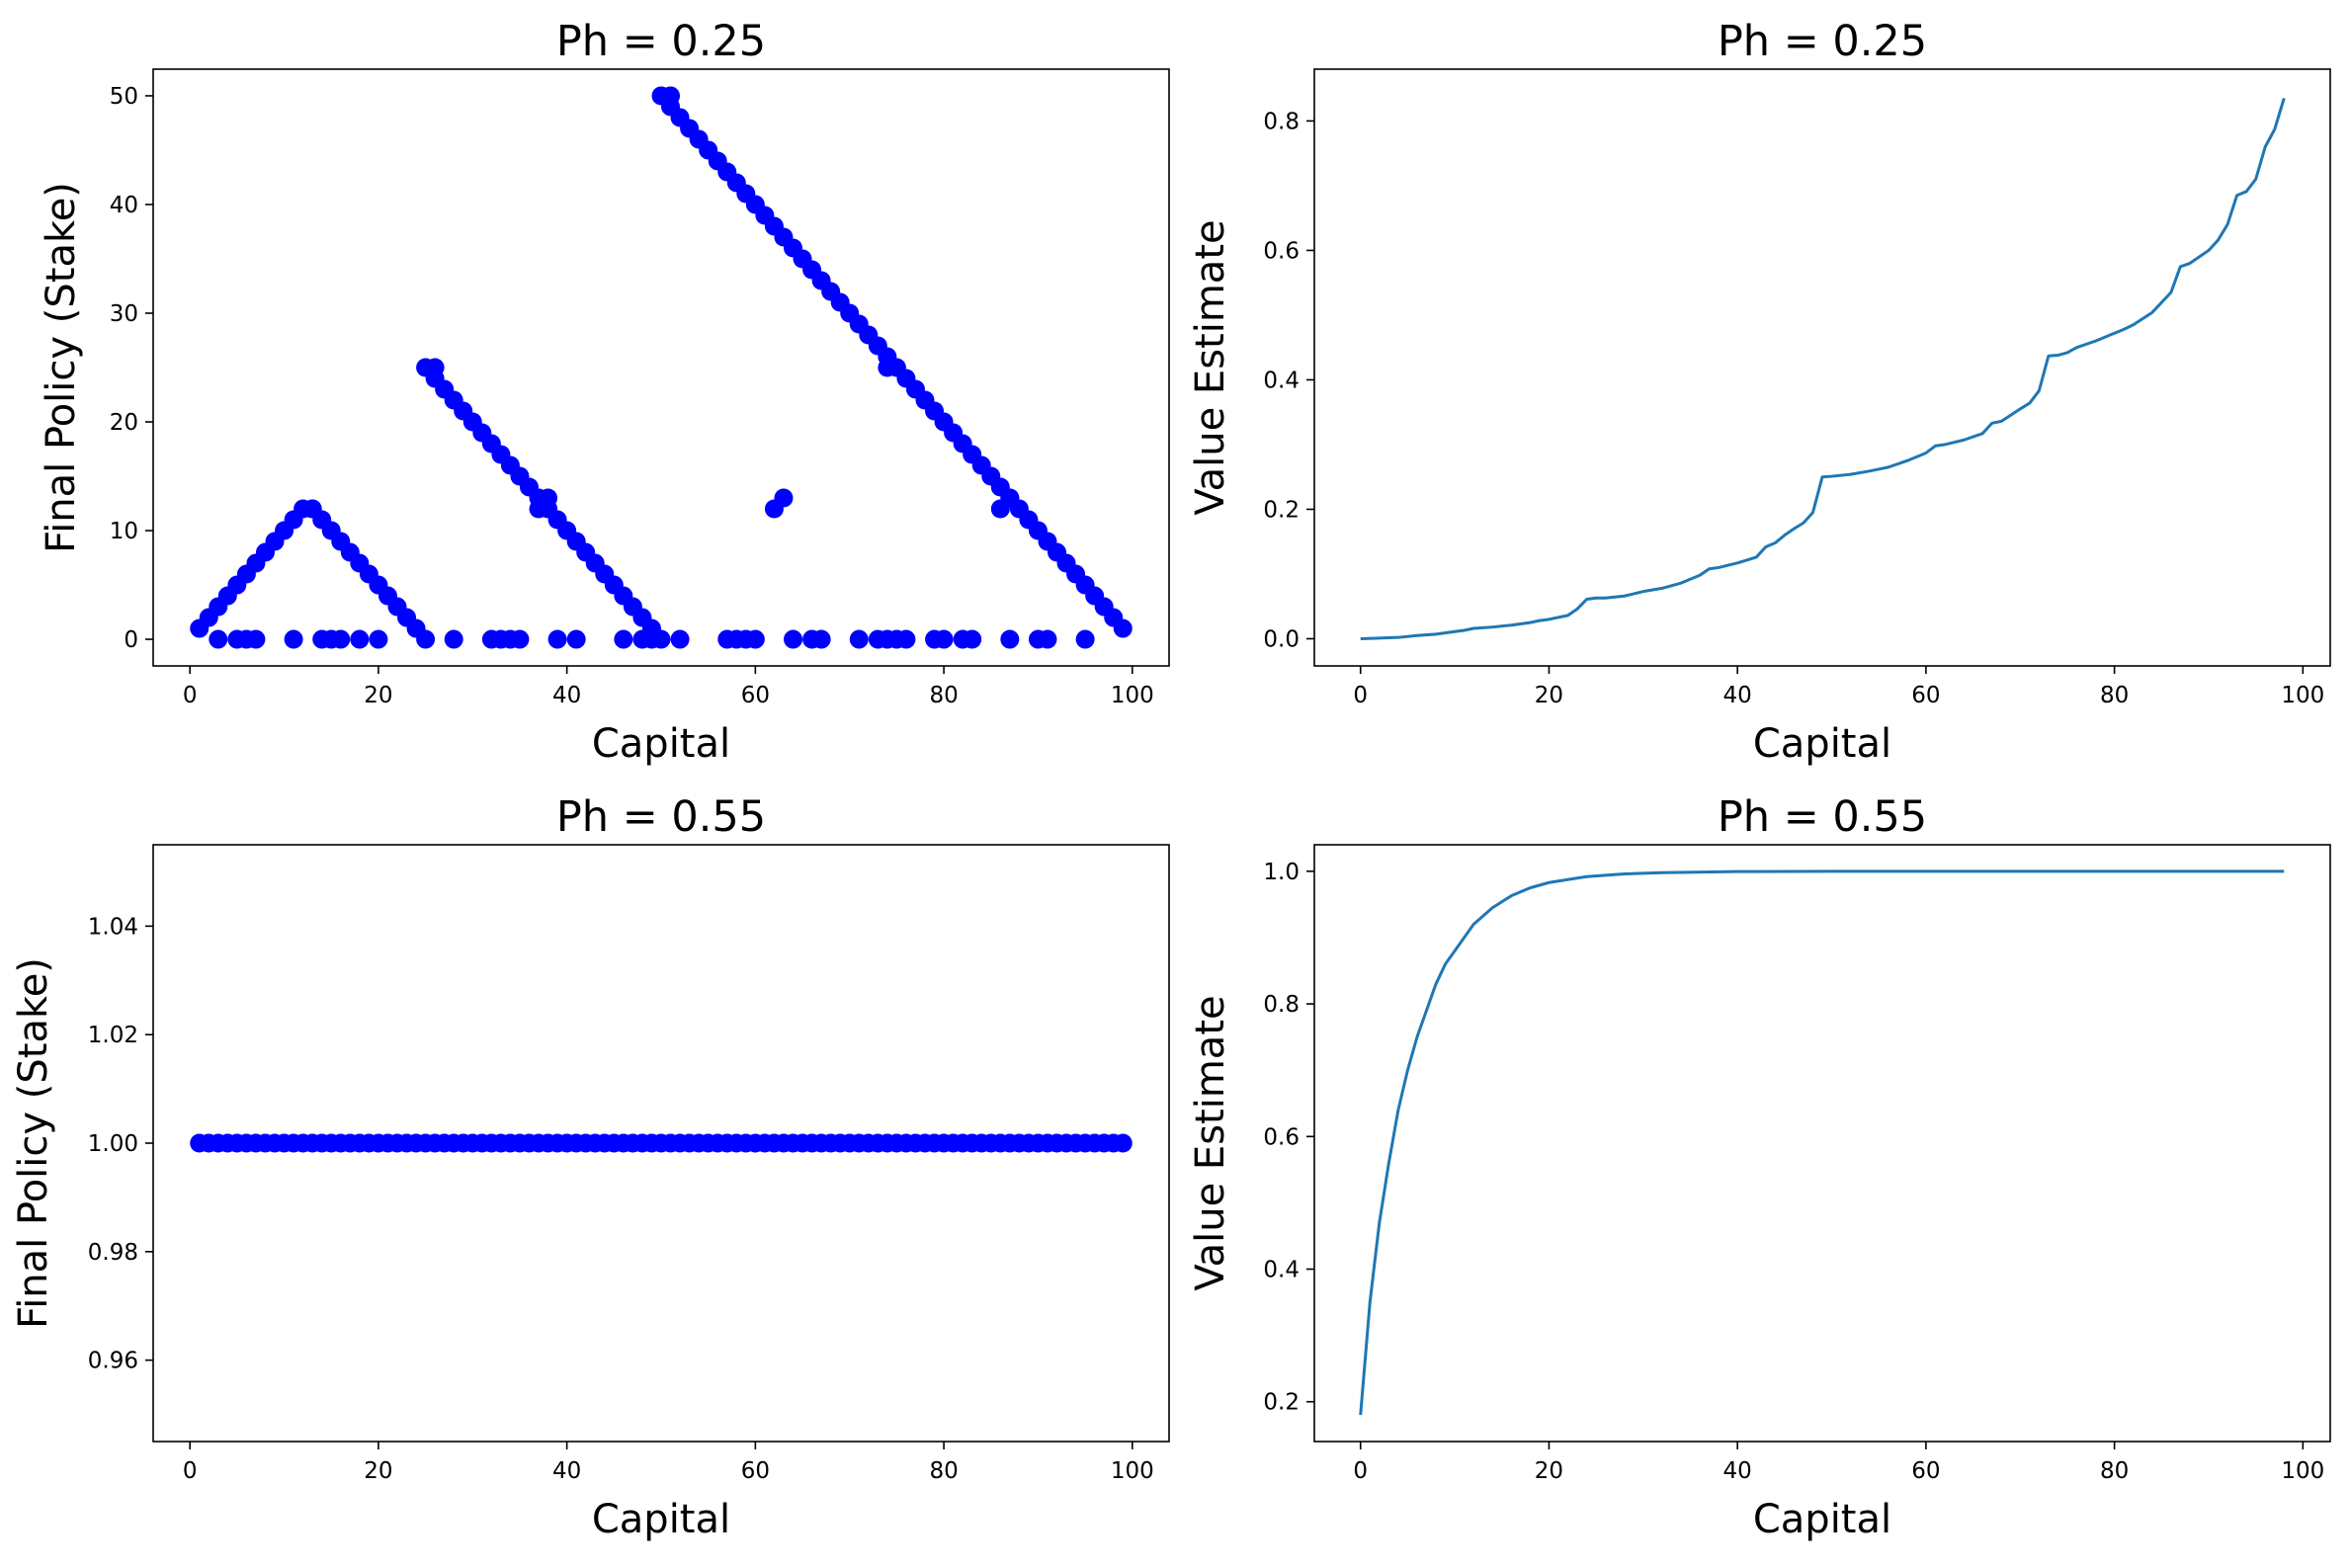 Image resolution: width=2350 pixels, height=1568 pixels. Describe the element at coordinates (1281, 639) in the screenshot. I see `y-tick-label: 0.0` at that location.